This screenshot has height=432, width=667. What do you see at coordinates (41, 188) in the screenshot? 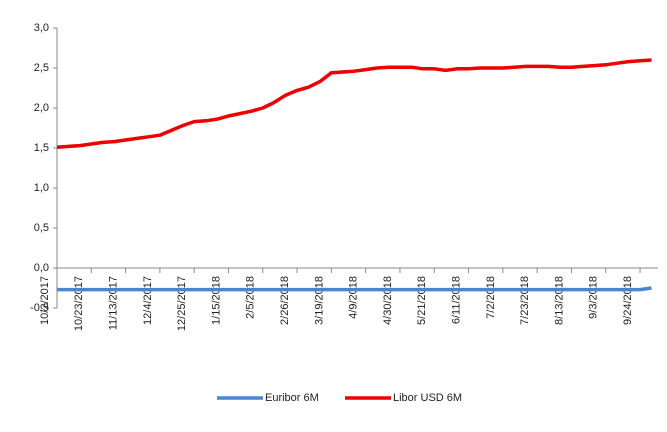
I see `y-tick-label: 1,0` at bounding box center [41, 188].